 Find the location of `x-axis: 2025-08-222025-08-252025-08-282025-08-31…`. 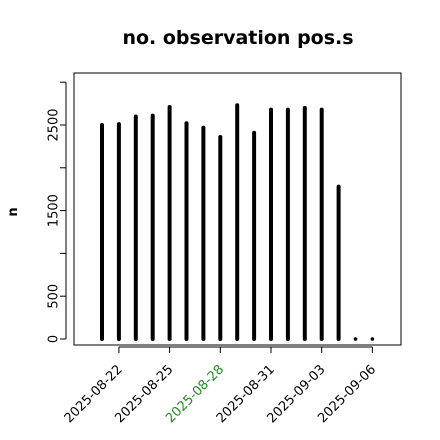

x-axis: 2025-08-222025-08-252025-08-282025-08-31… is located at coordinates (220, 386).